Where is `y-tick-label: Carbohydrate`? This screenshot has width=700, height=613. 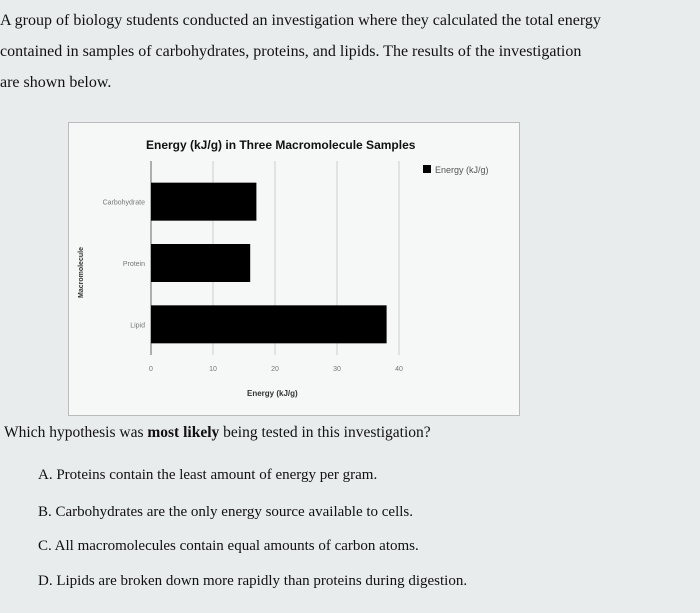 y-tick-label: Carbohydrate is located at coordinates (124, 203).